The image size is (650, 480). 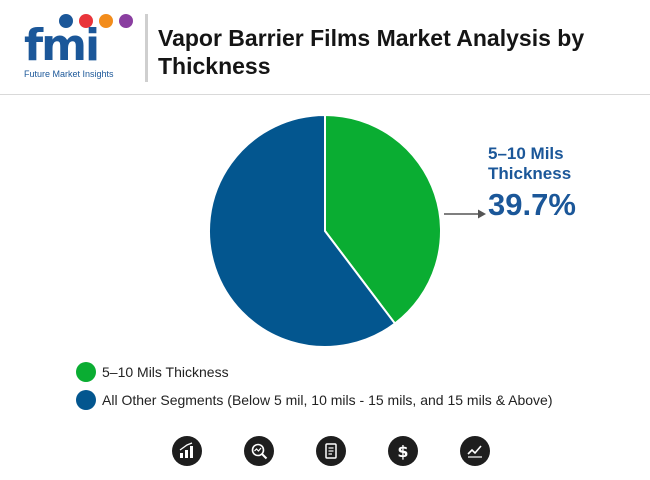 I want to click on search-analytics-icon, so click(x=259, y=451).